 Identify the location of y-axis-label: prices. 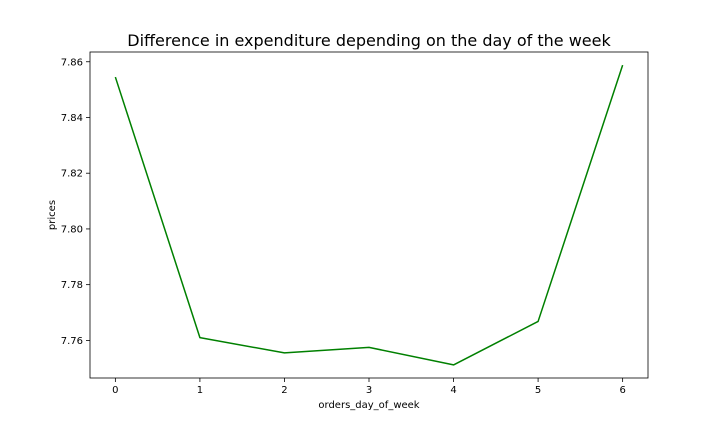
(52, 215).